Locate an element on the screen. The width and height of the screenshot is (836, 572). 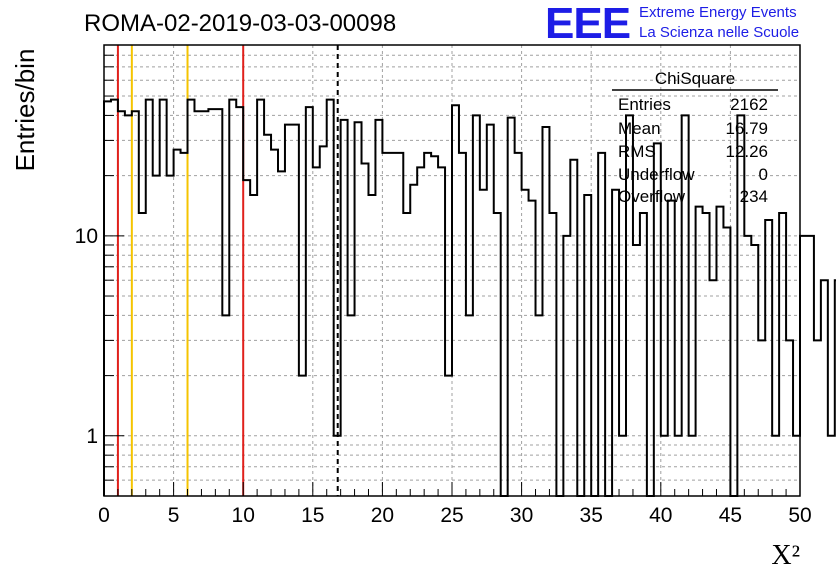
logo-text-line2: La Scienza nelle Scuole is located at coordinates (719, 32).